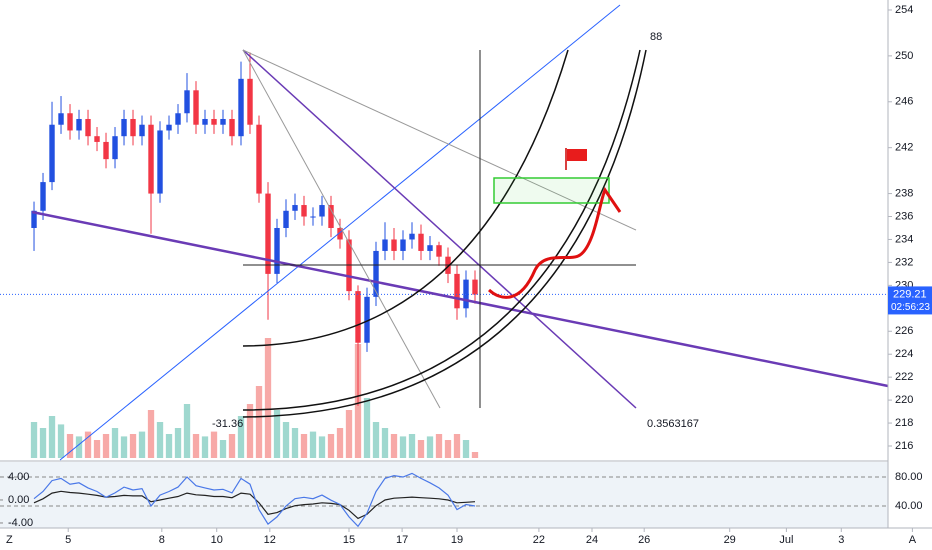 Image resolution: width=932 pixels, height=550 pixels. What do you see at coordinates (904, 193) in the screenshot?
I see `y-tick-label: 238` at bounding box center [904, 193].